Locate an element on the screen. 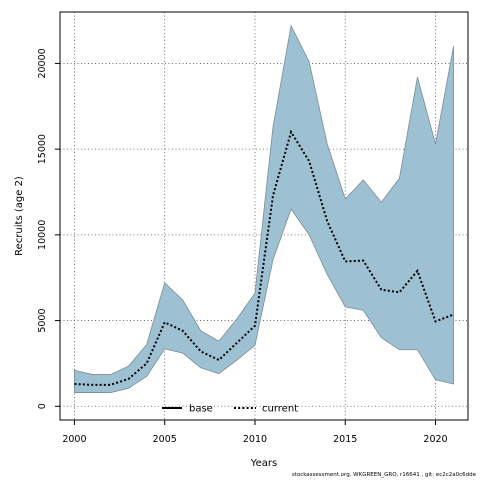 This screenshot has height=480, width=480. y-axis-title: Recruits (age 2) is located at coordinates (19, 216).